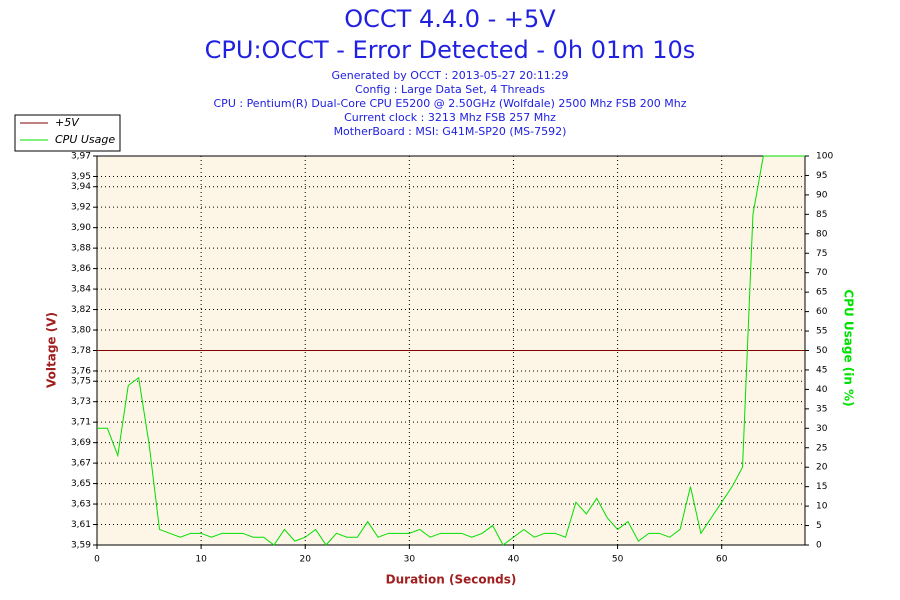 Image resolution: width=900 pixels, height=600 pixels. What do you see at coordinates (81, 249) in the screenshot?
I see `y-tick-label: 3,88` at bounding box center [81, 249].